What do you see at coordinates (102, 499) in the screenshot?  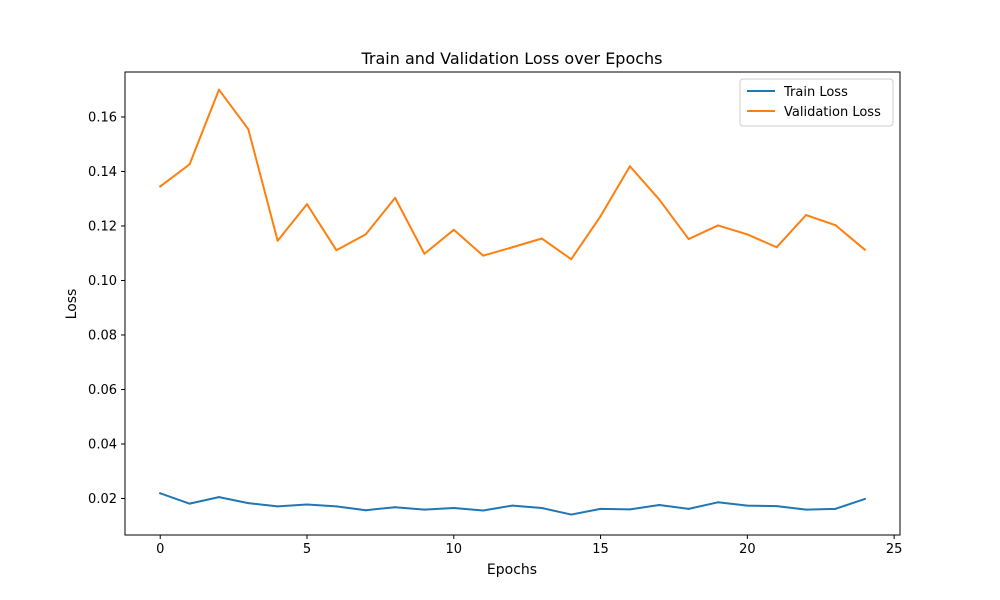 I see `y-tick-label: 0.02` at bounding box center [102, 499].